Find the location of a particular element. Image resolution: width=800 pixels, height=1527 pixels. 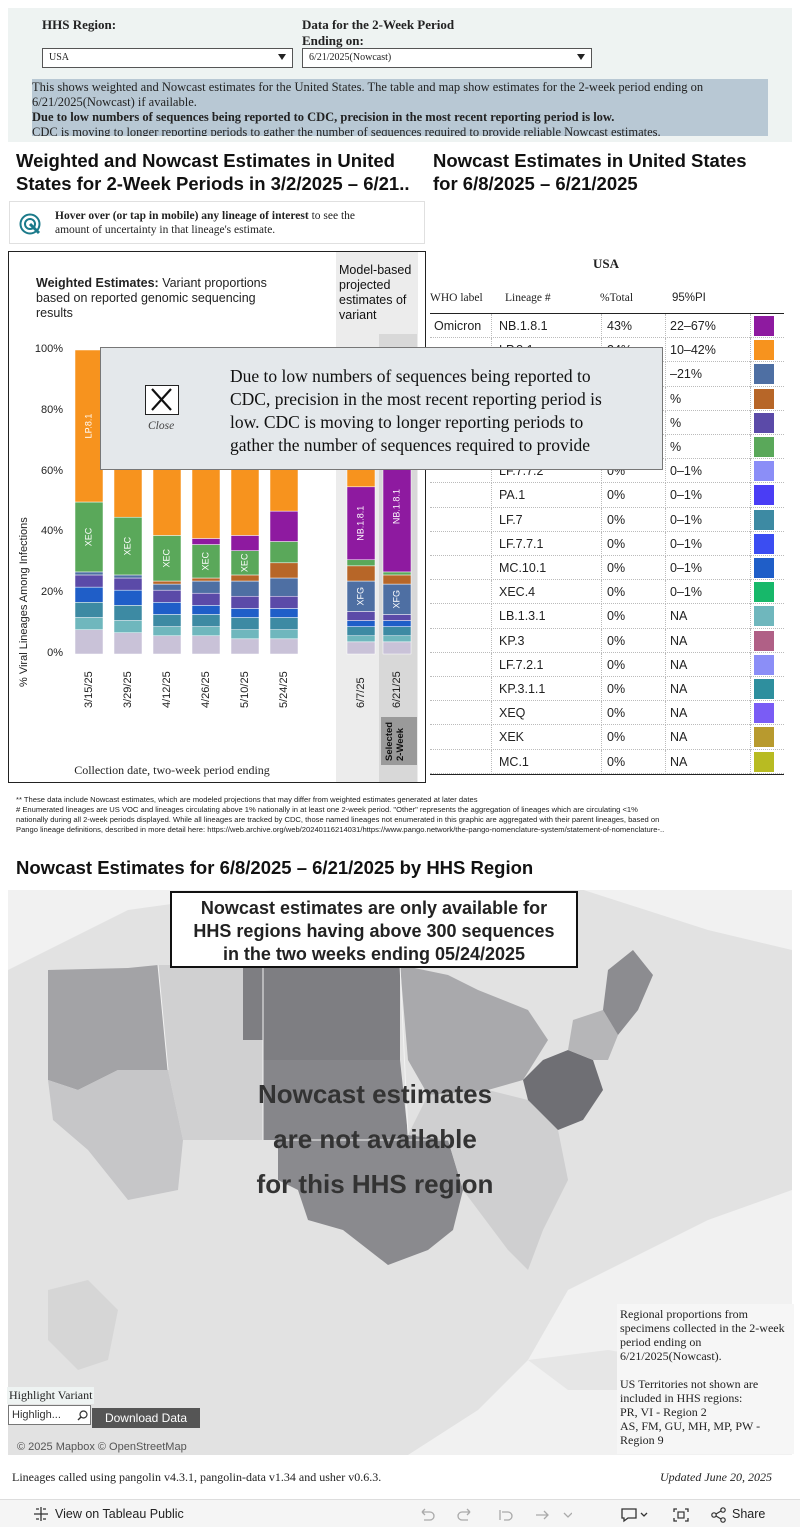

note-line-2: HHS regions having above 300 sequences is located at coordinates (374, 931).